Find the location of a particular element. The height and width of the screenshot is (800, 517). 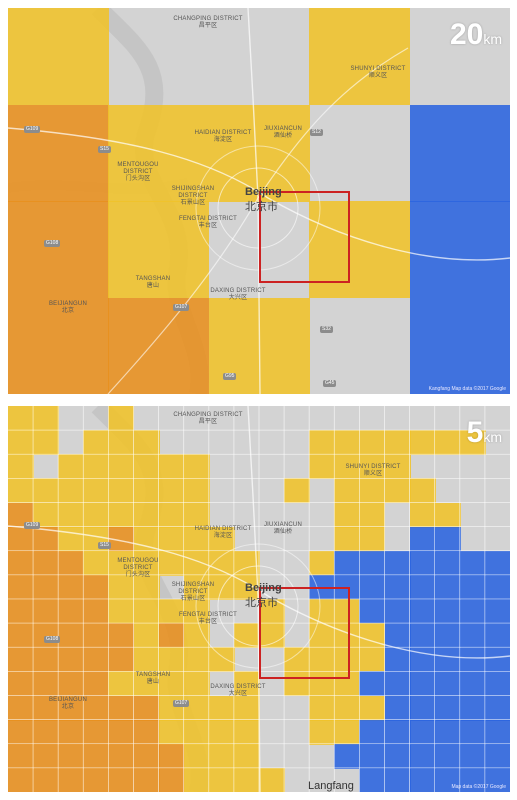

label-haidian: Haidian District 海淀区 is located at coordinates (223, 137).